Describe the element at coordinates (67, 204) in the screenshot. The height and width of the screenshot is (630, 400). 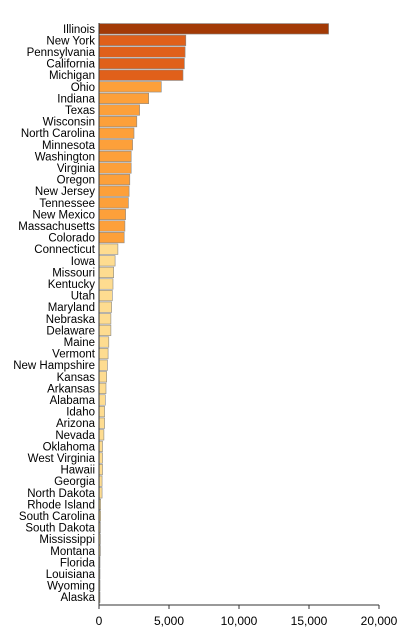
I see `category-label: Tennessee` at that location.